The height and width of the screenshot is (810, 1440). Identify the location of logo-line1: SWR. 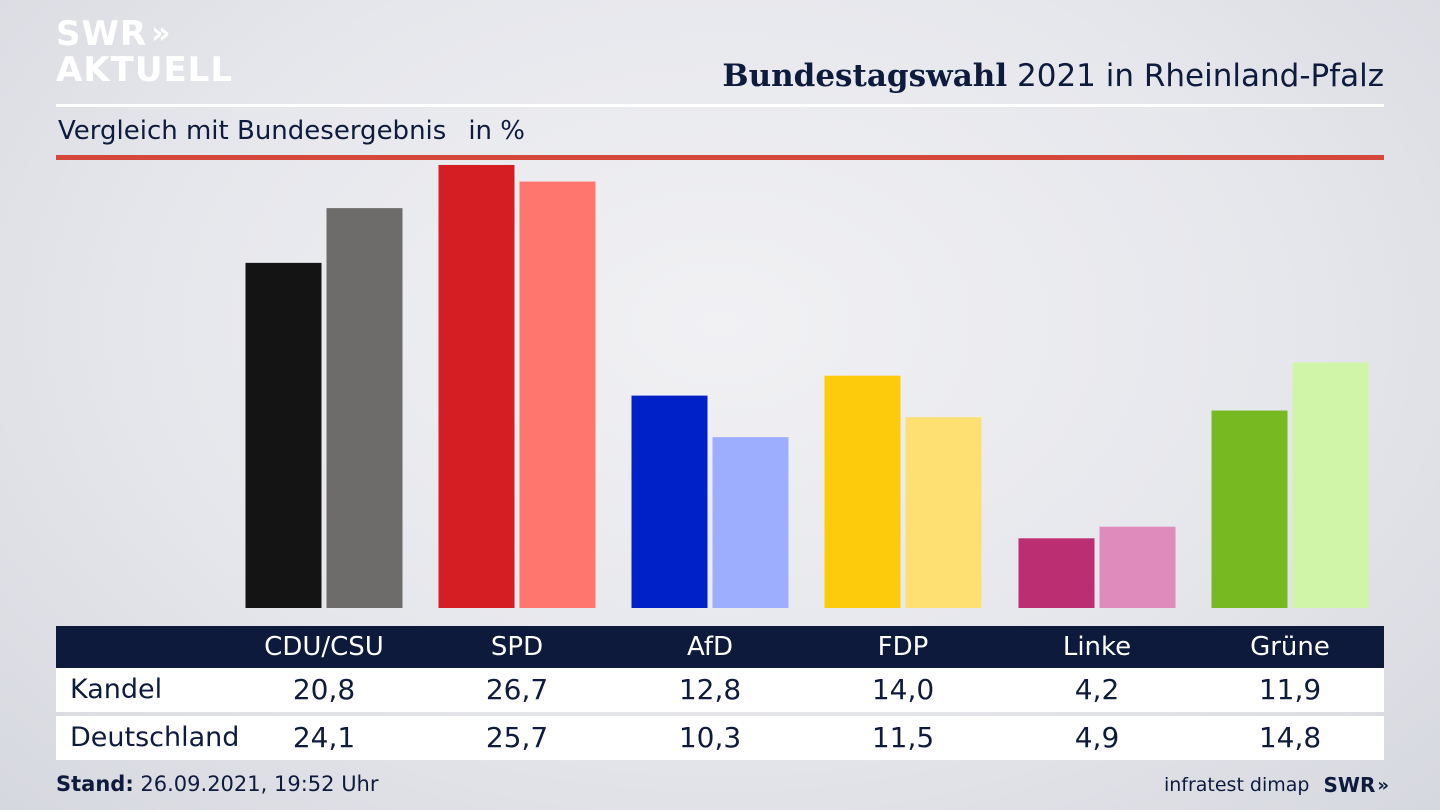
(102, 34).